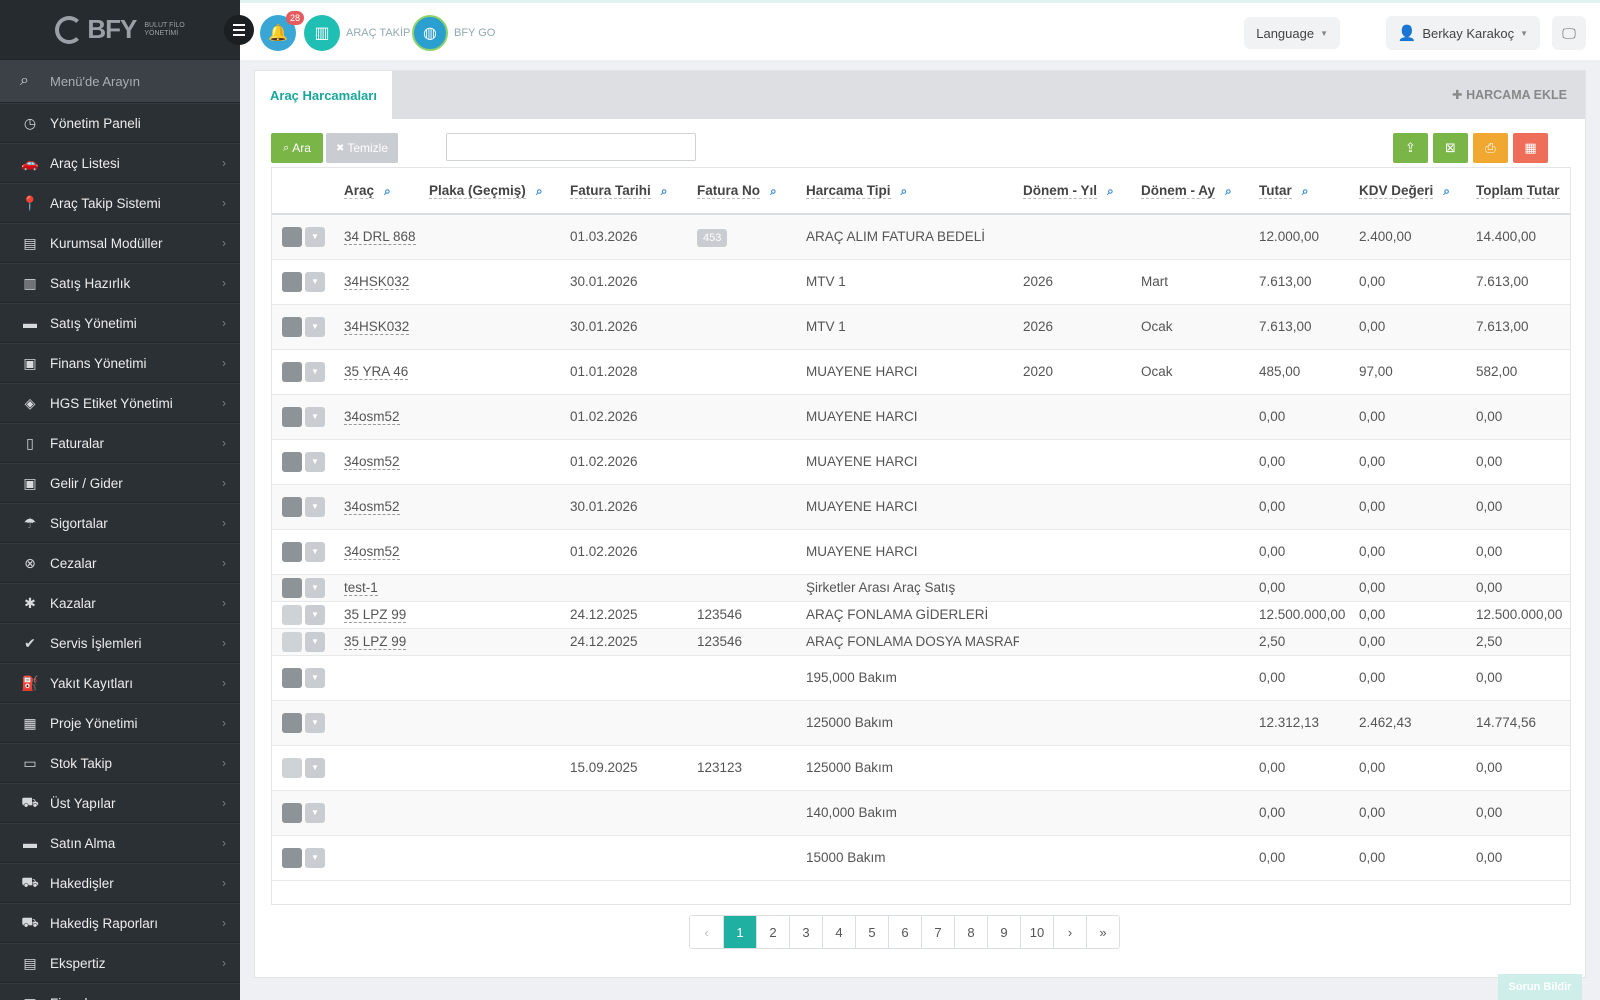  Describe the element at coordinates (120, 523) in the screenshot. I see `sidebar-item-10: ☂ Sigortalar ›` at that location.